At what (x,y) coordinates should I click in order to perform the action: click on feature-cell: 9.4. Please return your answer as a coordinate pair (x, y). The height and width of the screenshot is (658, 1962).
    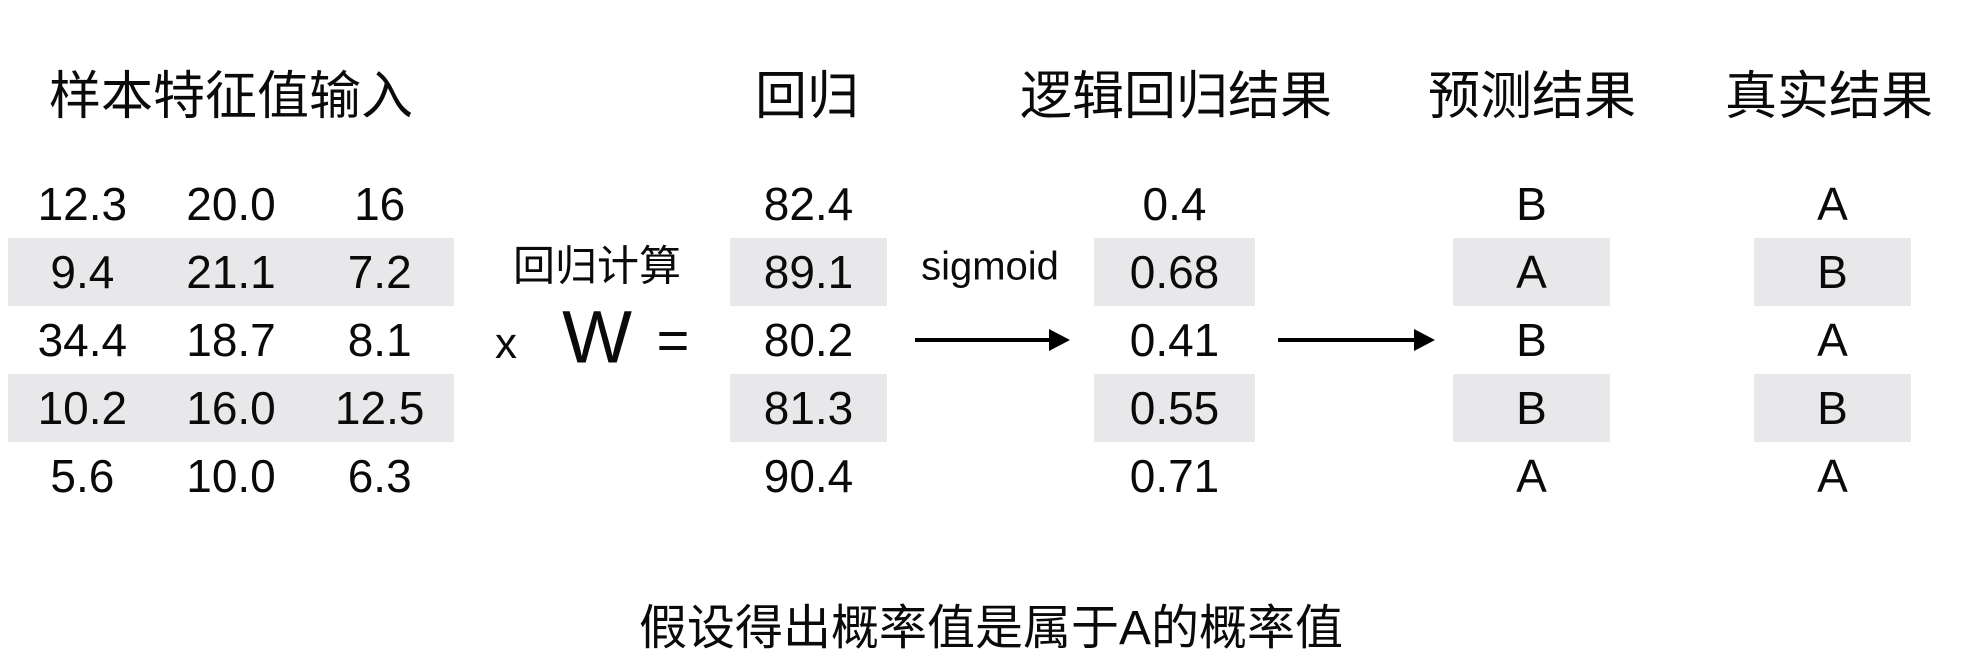
    Looking at the image, I should click on (82, 272).